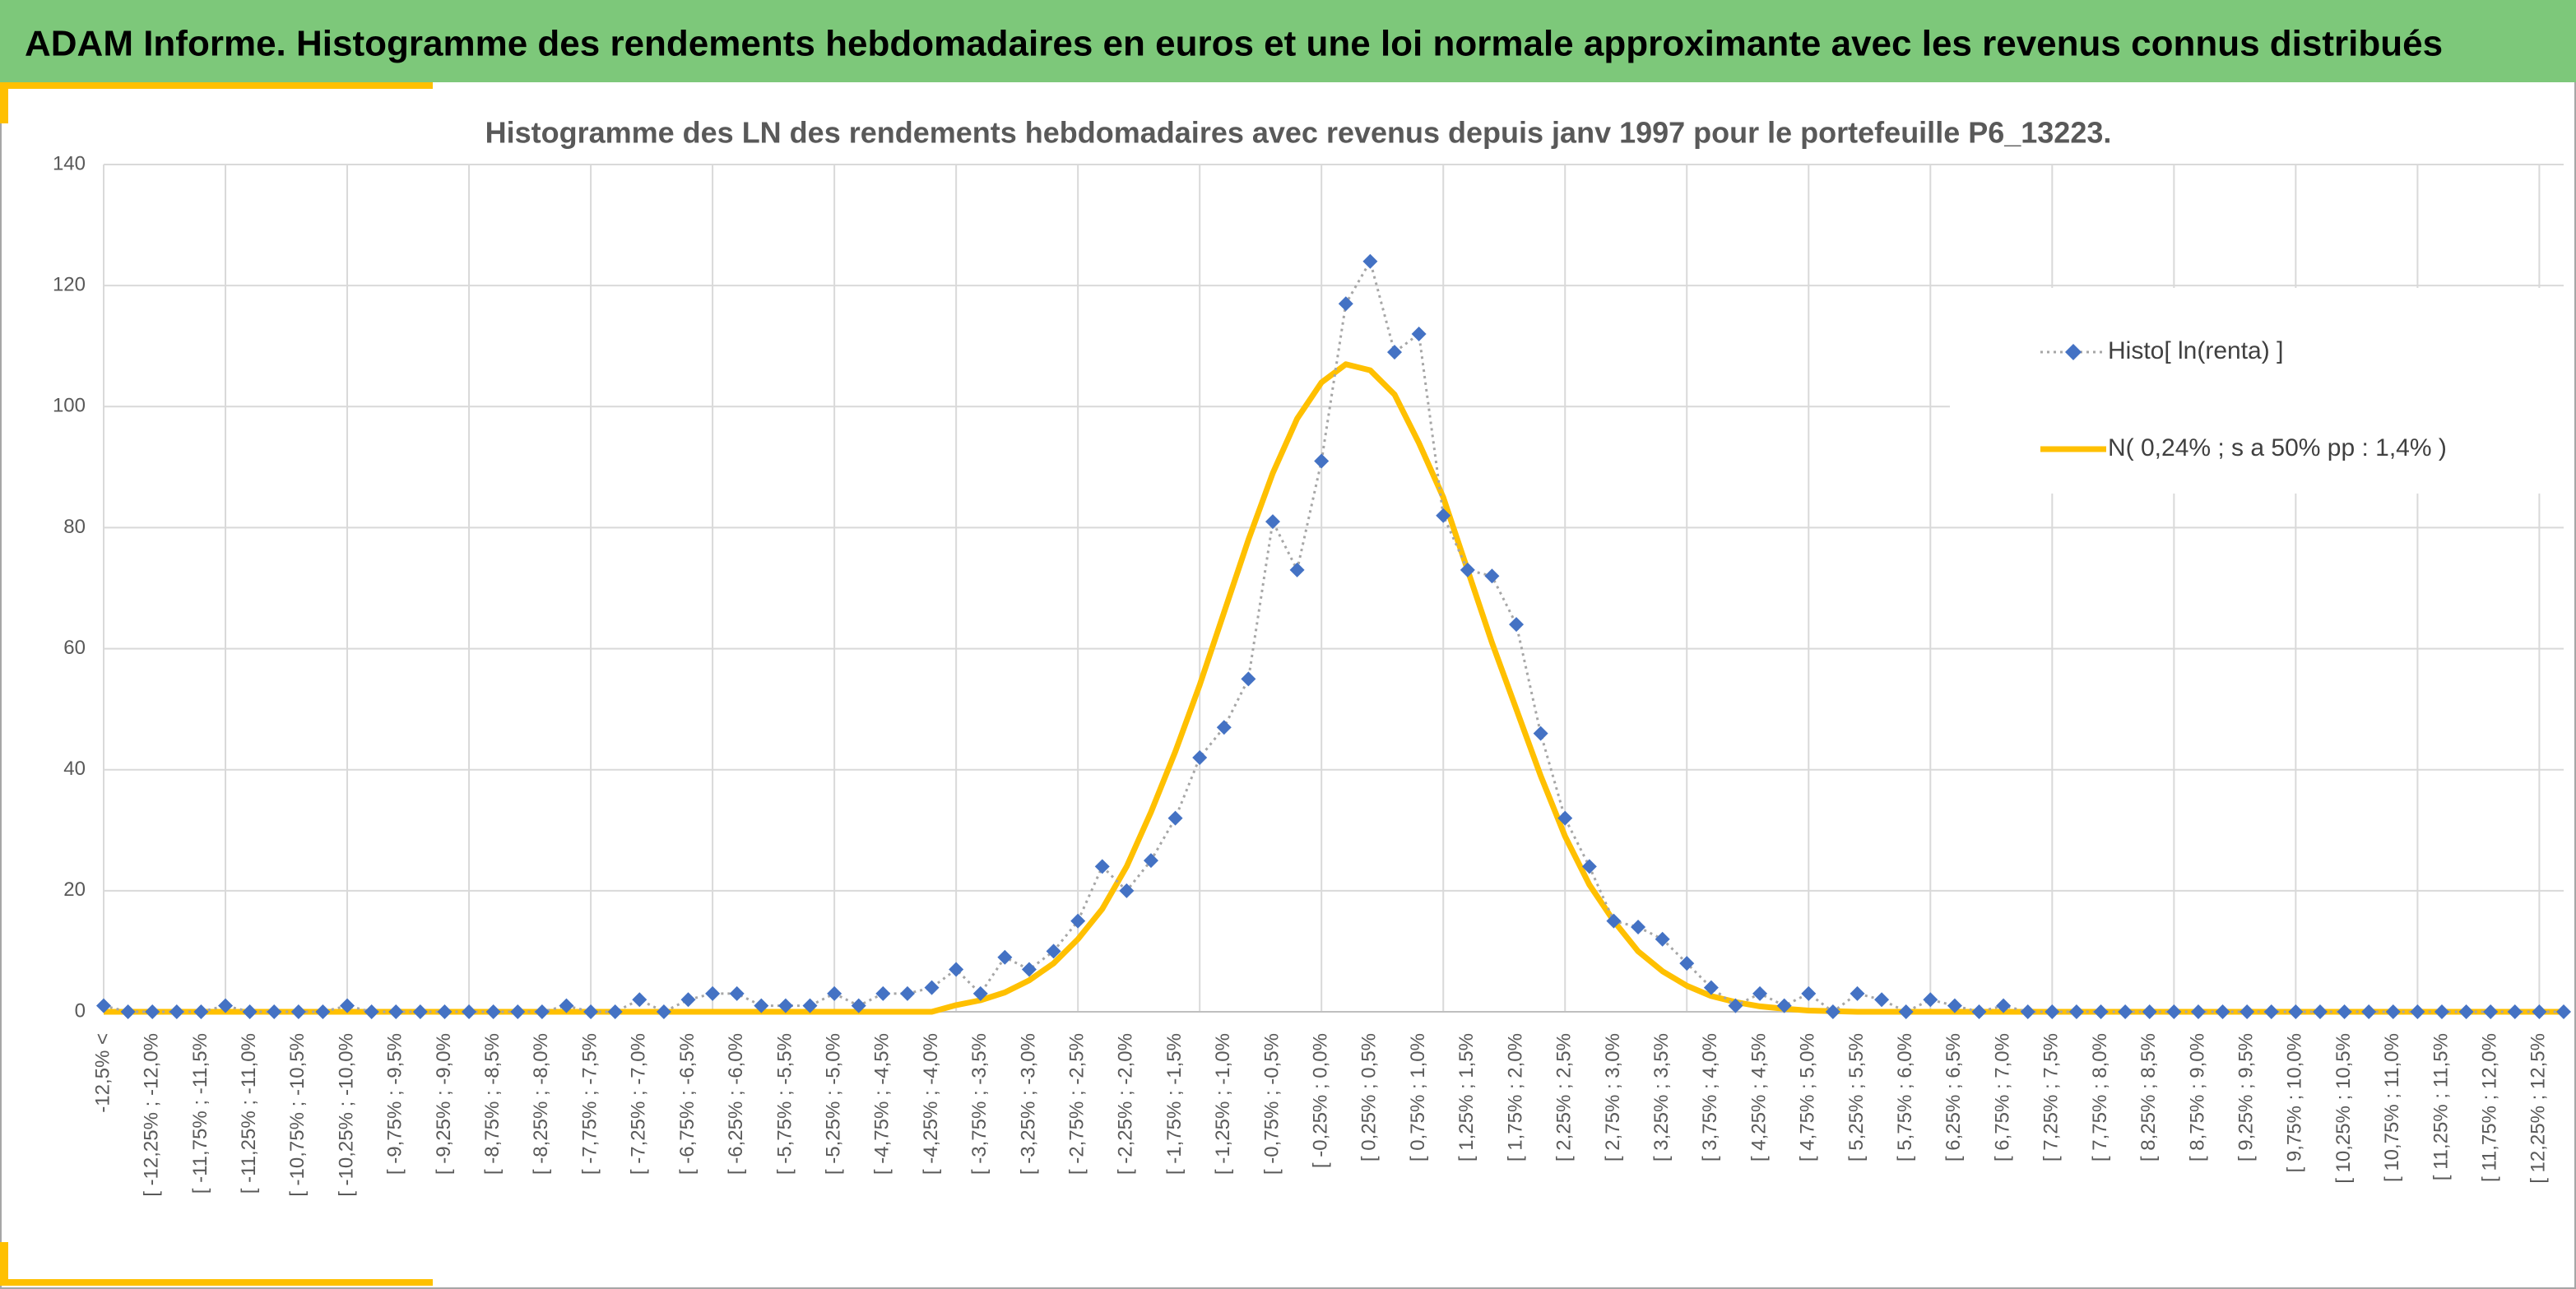  I want to click on y-tick-label: 120, so click(69, 284).